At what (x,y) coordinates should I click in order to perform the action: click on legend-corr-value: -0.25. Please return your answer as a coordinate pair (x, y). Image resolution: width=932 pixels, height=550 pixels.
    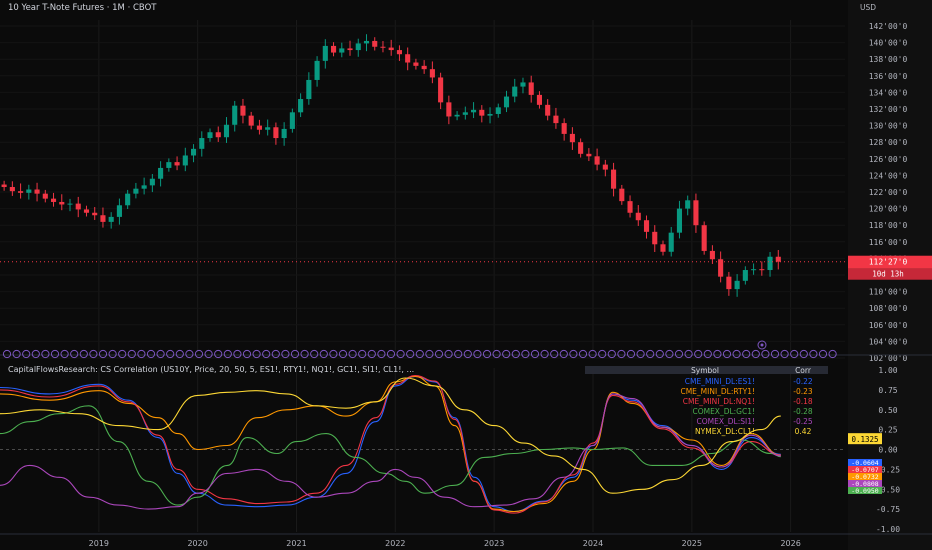
    Looking at the image, I should click on (803, 421).